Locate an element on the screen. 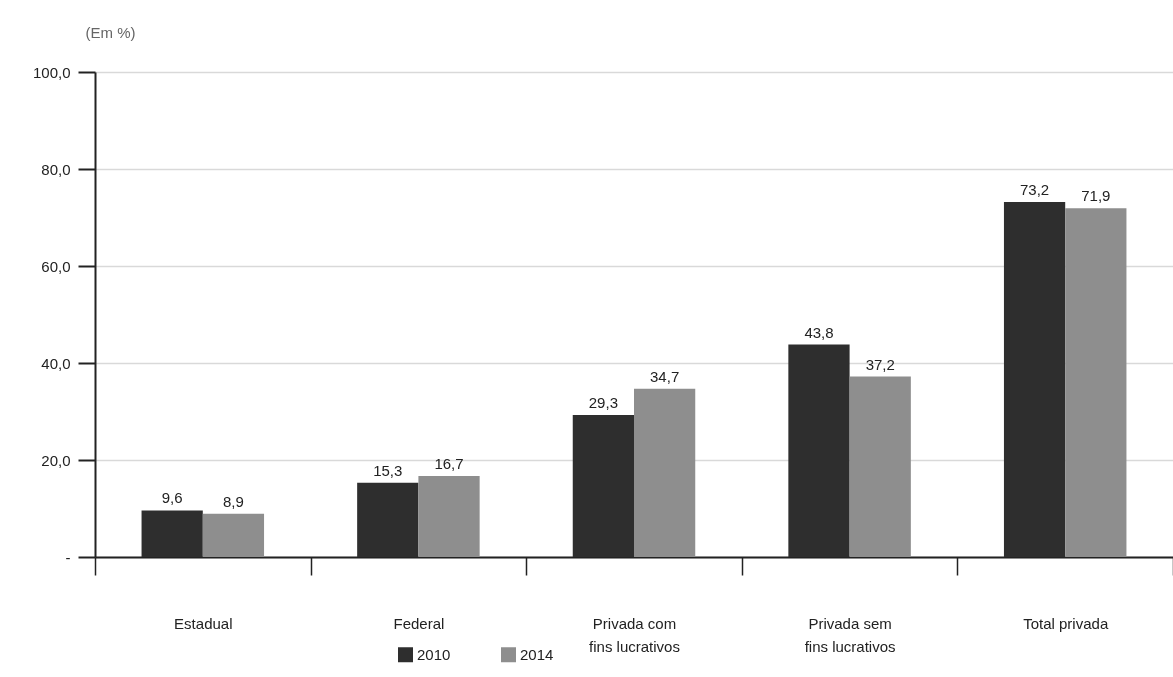 This screenshot has height=677, width=1173. data-label: 34,7 is located at coordinates (665, 376).